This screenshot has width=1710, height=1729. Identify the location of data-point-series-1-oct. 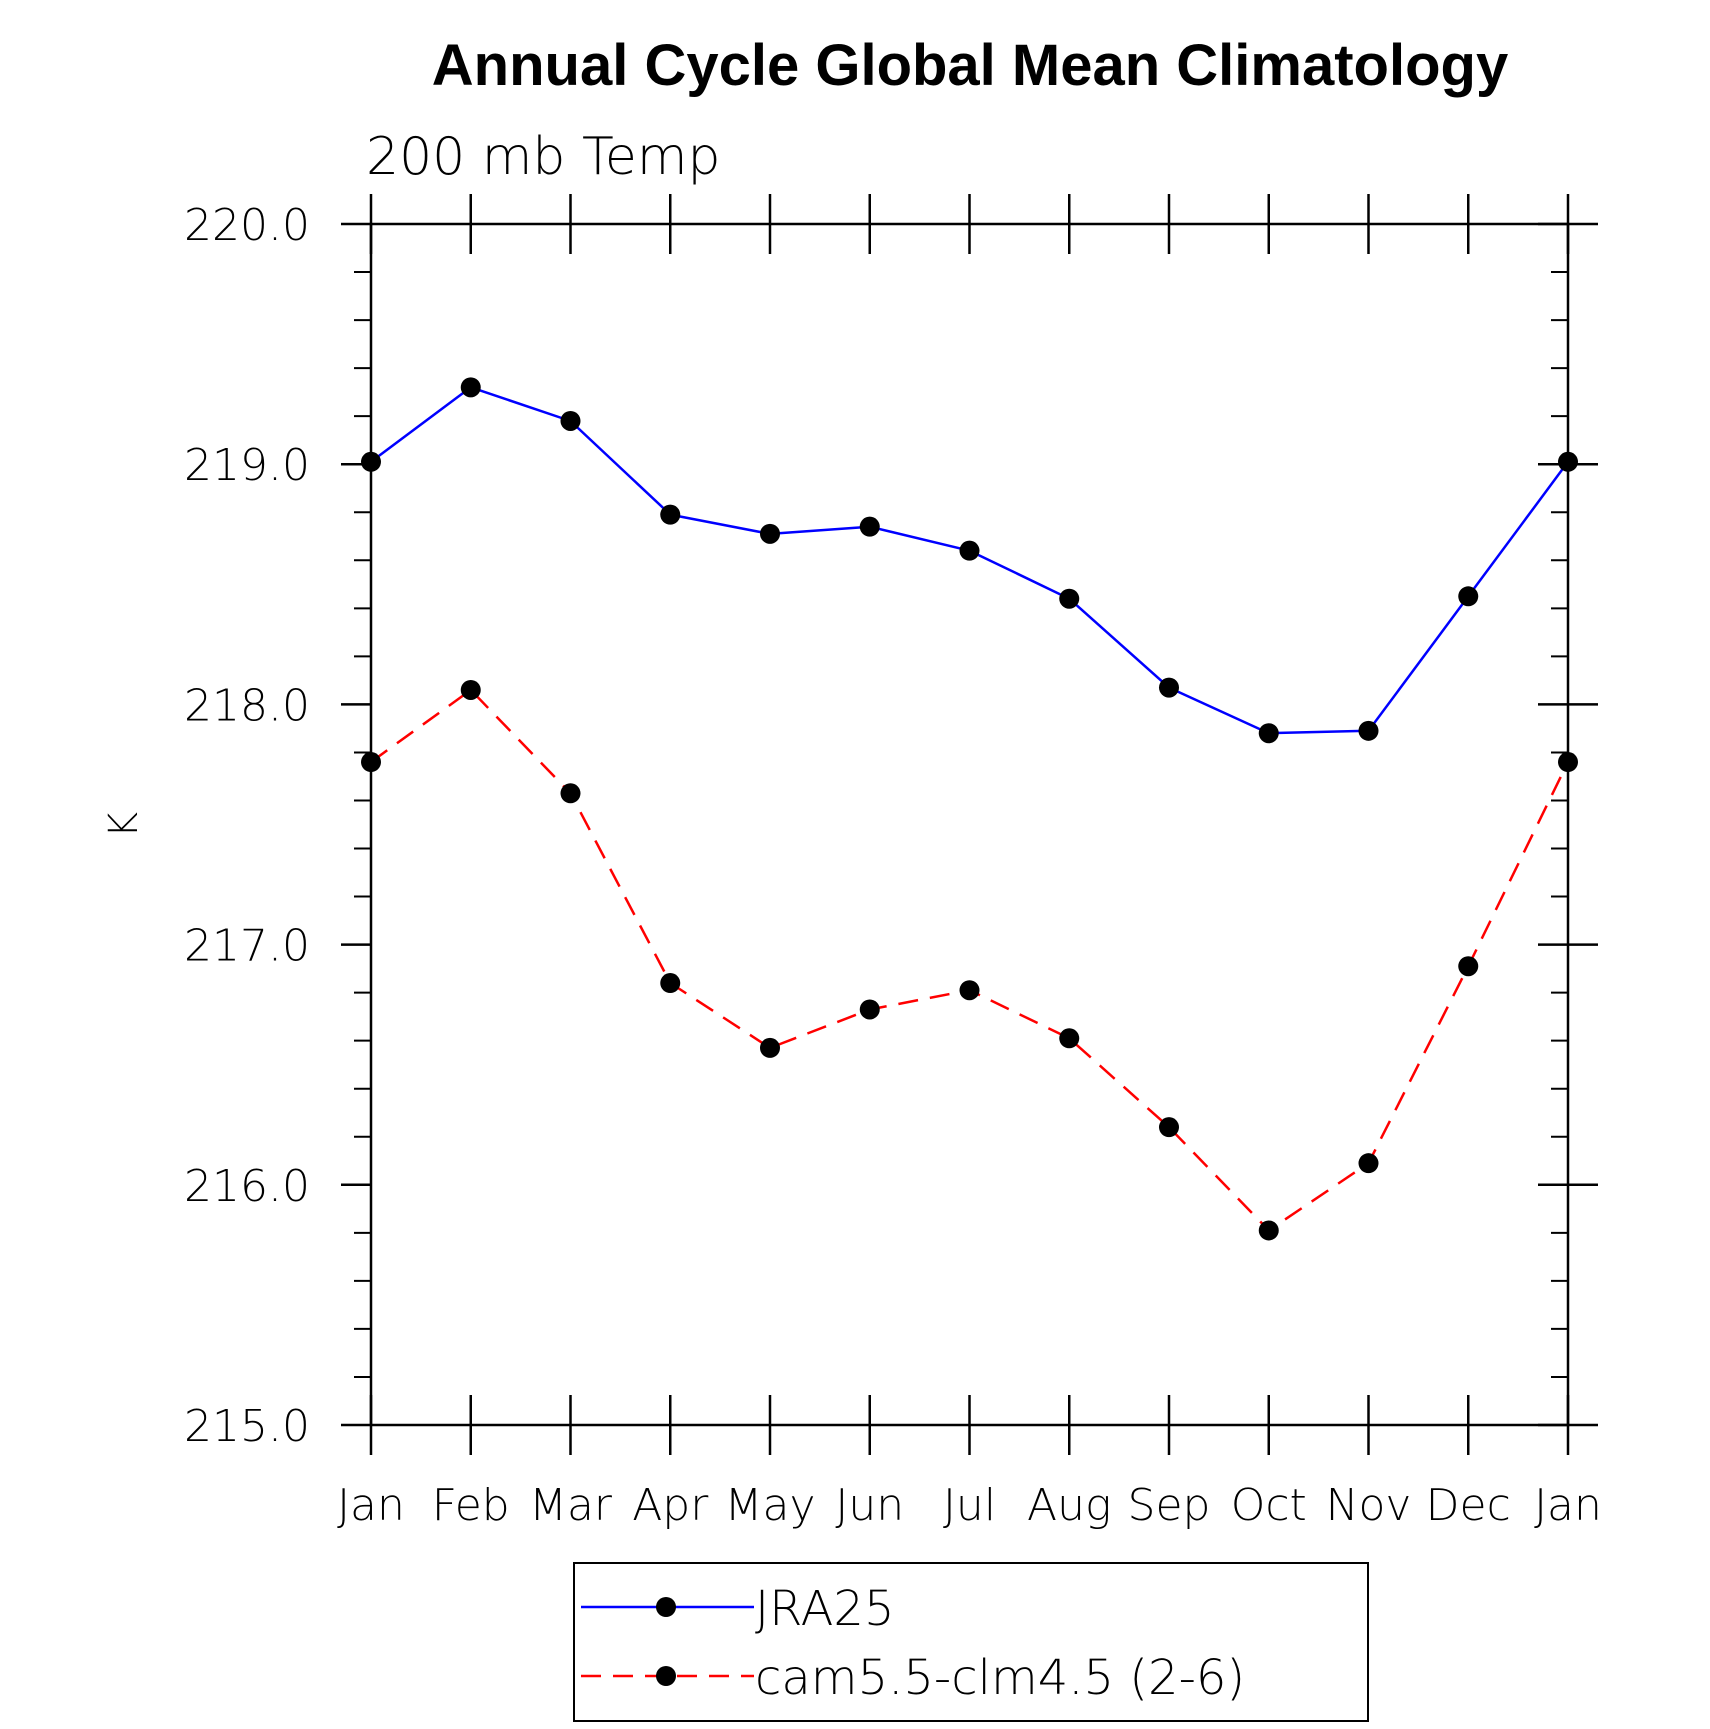
(1268, 1230).